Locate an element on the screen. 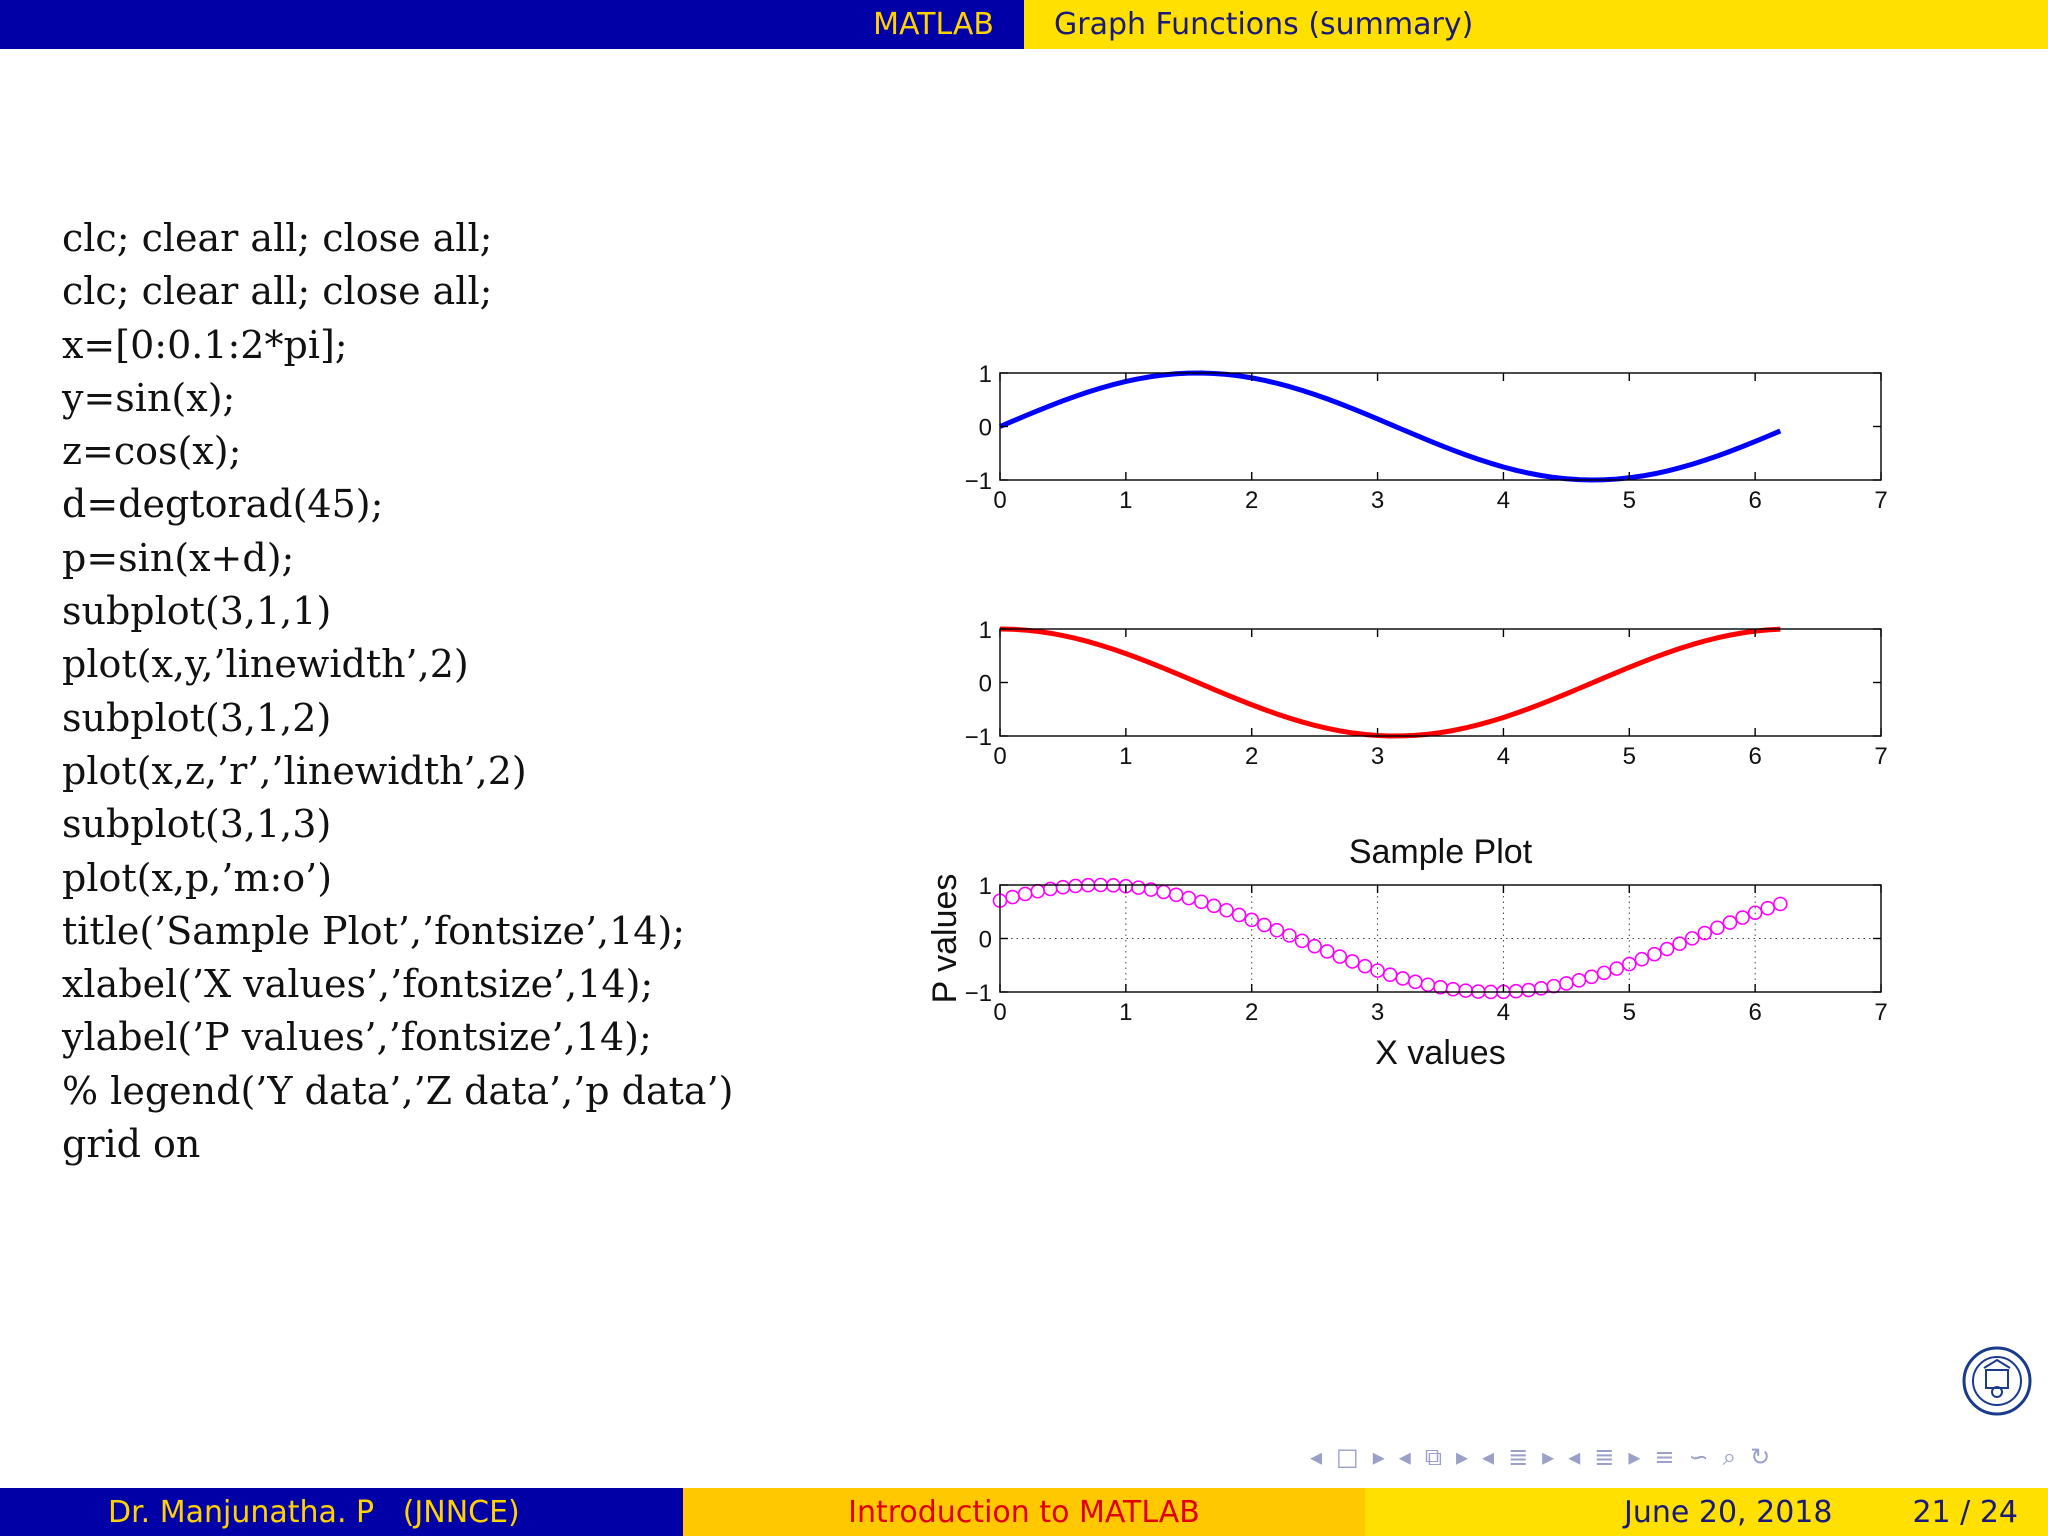 The image size is (2048, 1536). code-line: subplot(3,1,3) is located at coordinates (197, 824).